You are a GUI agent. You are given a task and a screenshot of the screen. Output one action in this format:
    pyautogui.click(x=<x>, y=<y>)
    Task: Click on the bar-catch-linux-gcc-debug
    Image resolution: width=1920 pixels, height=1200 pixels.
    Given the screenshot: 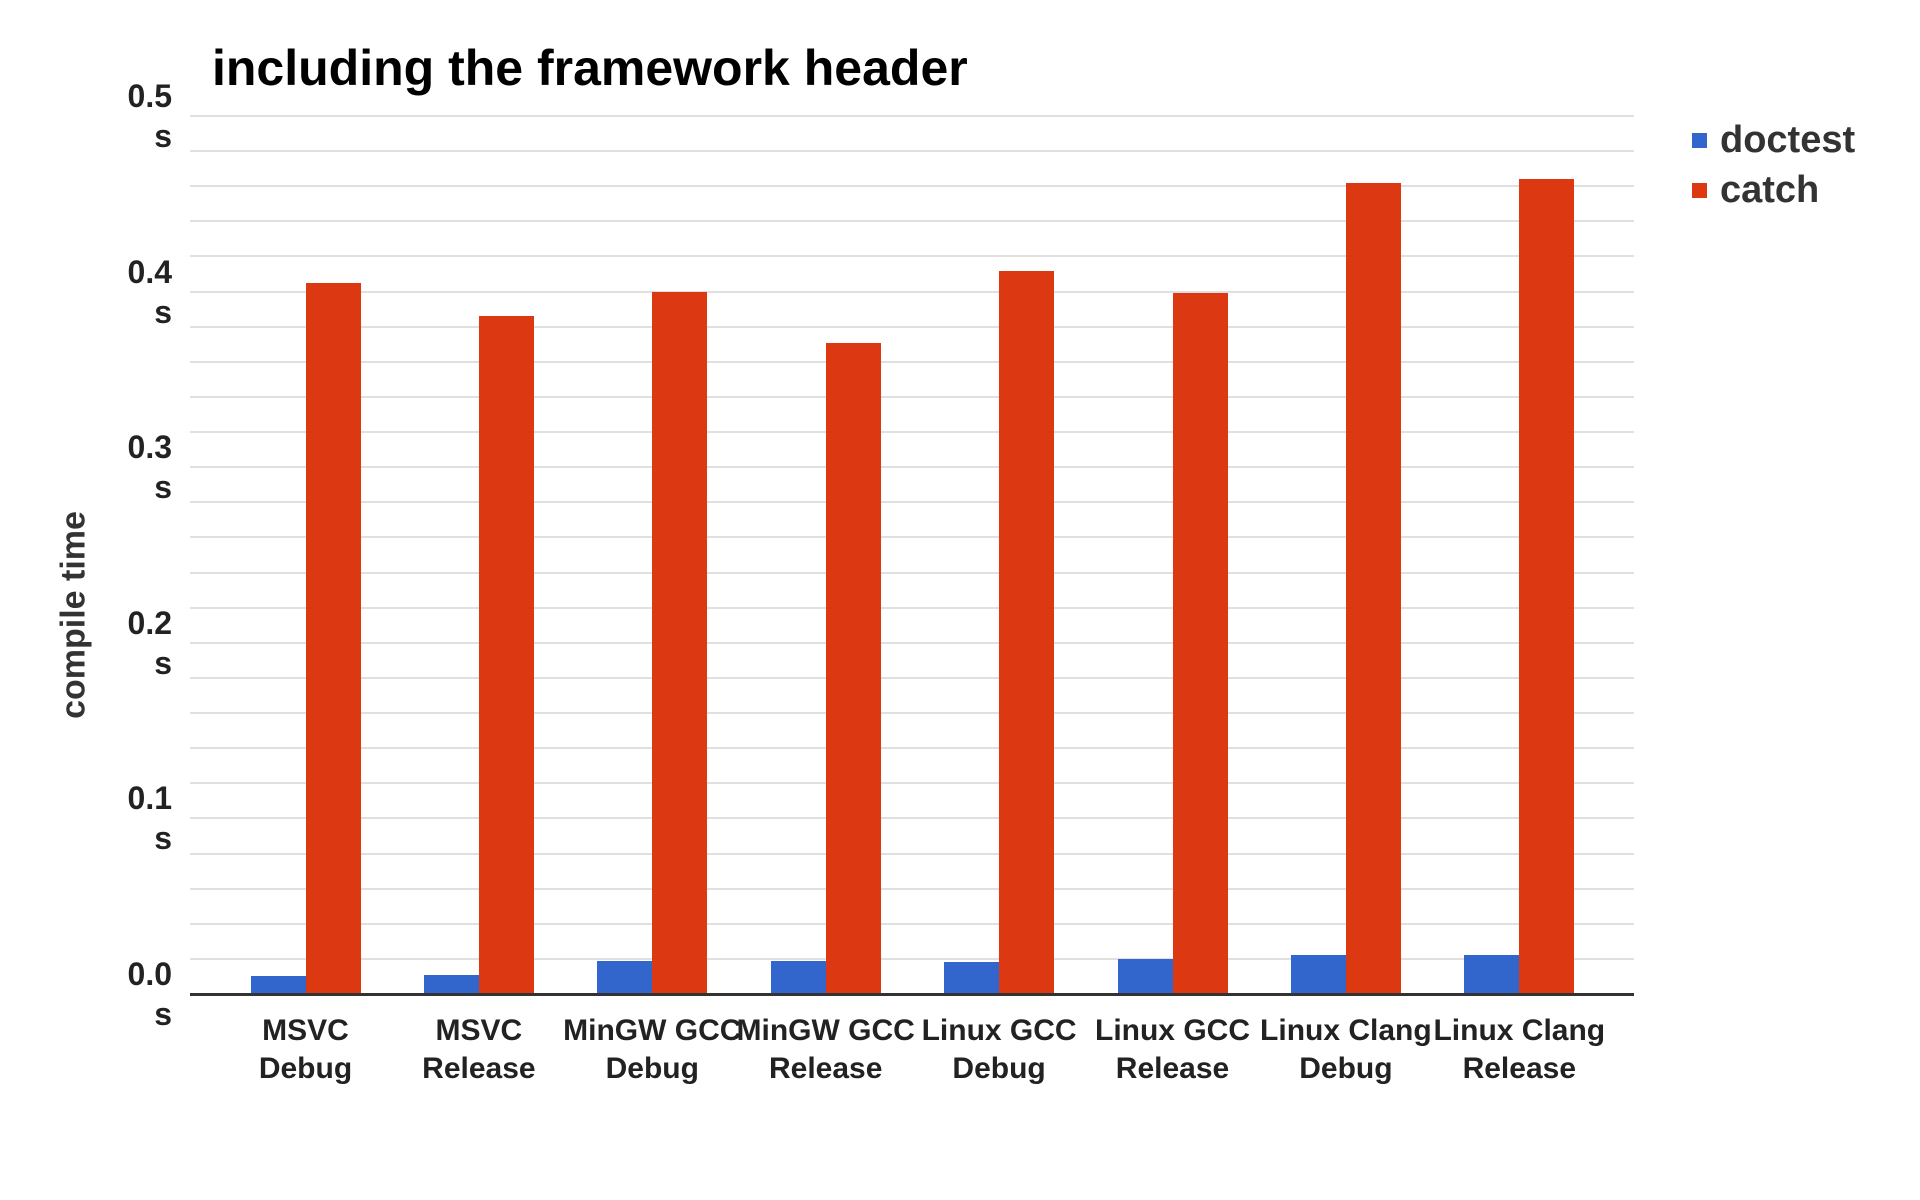 What is the action you would take?
    pyautogui.click(x=1027, y=632)
    